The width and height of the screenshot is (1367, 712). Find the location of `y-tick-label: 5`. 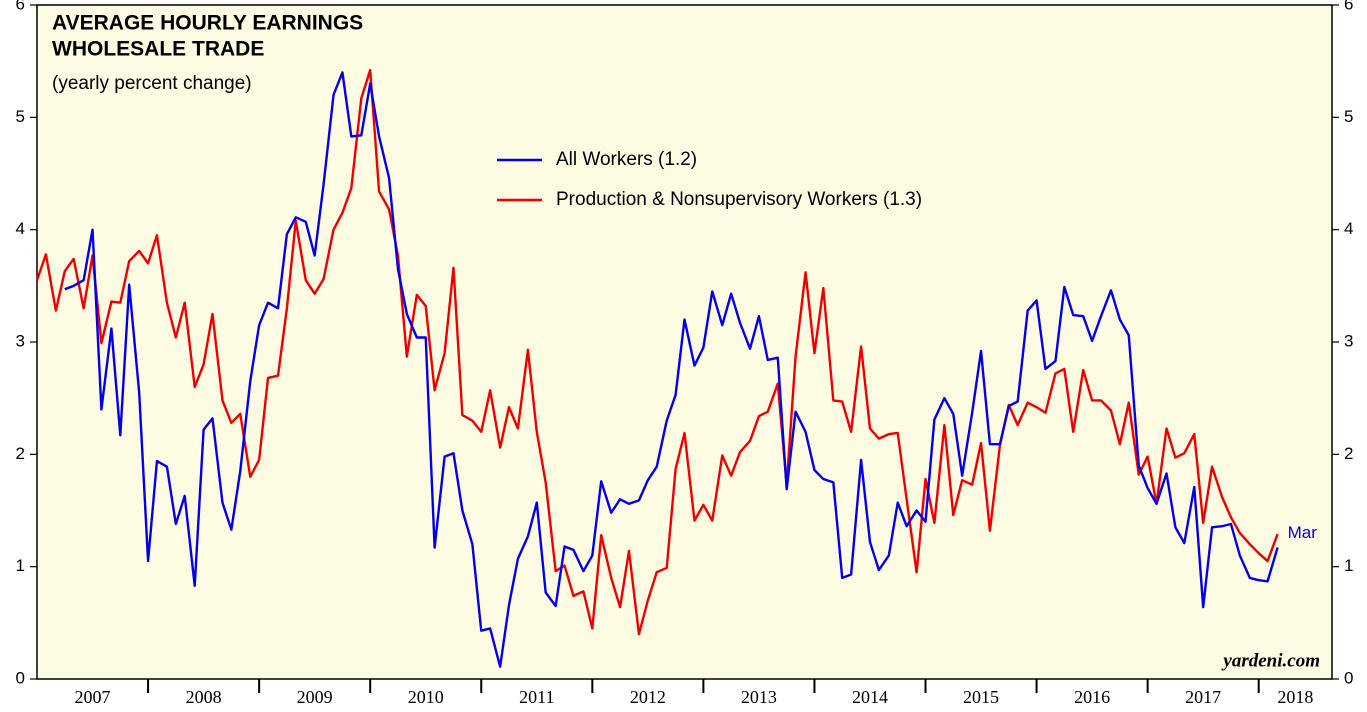

y-tick-label: 5 is located at coordinates (20, 116).